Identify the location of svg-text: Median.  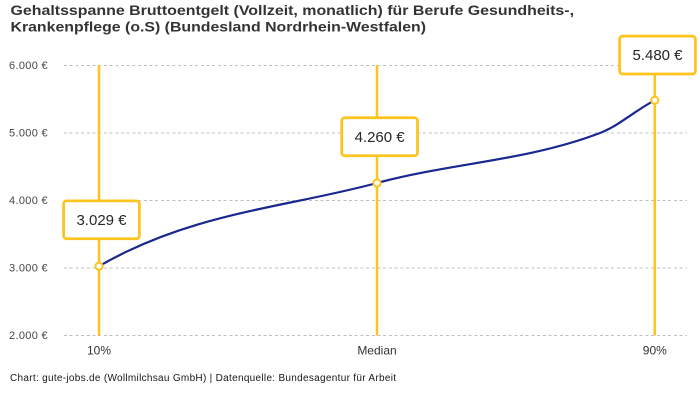
(376, 350).